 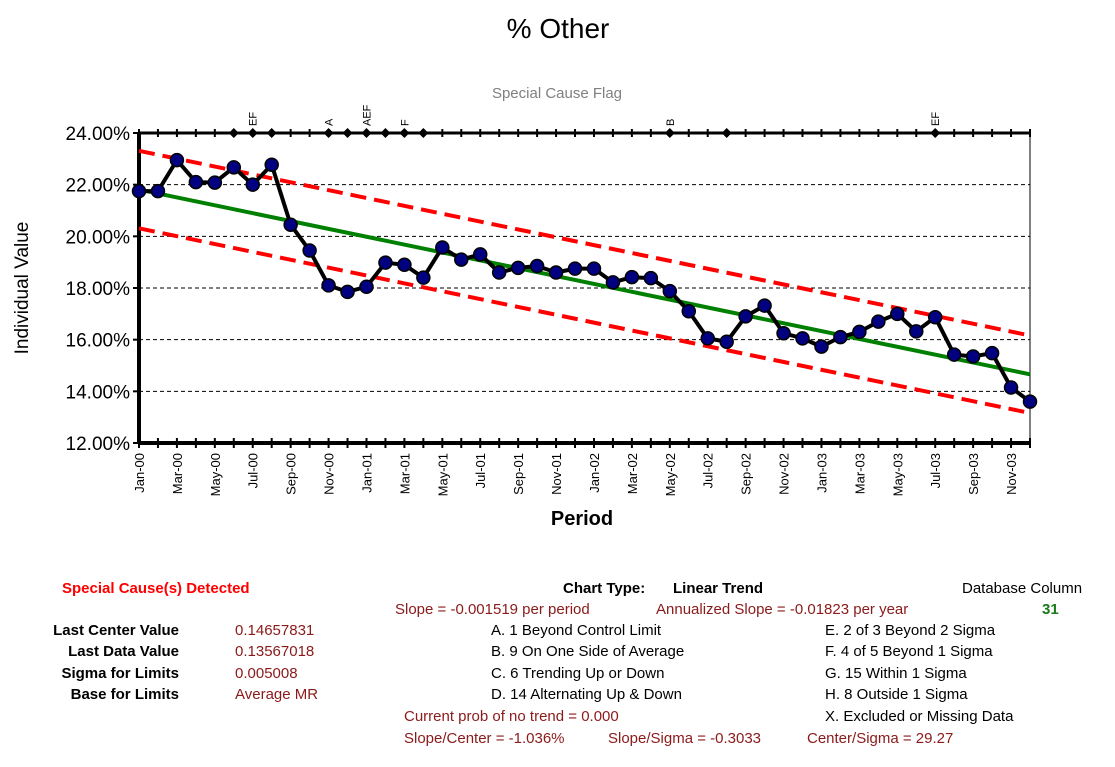 What do you see at coordinates (718, 588) in the screenshot?
I see `chart-type-value: Linear Trend` at bounding box center [718, 588].